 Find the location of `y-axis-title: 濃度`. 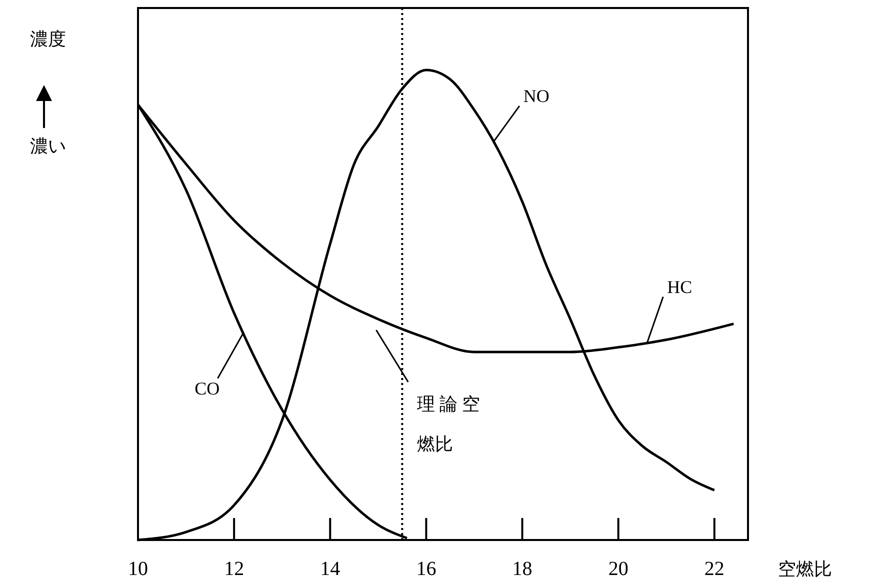

y-axis-title: 濃度 is located at coordinates (48, 39).